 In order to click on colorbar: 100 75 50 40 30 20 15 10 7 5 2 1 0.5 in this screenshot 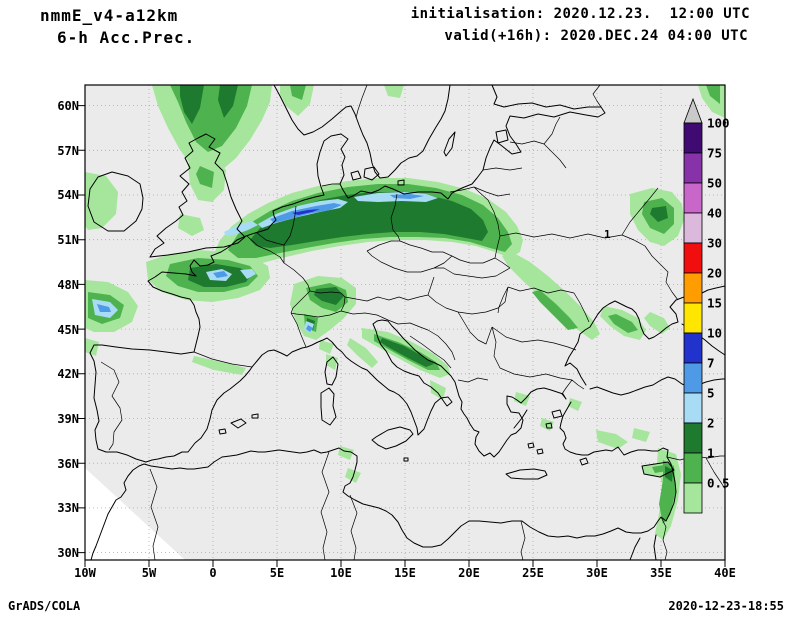, I will do `click(706, 305)`.